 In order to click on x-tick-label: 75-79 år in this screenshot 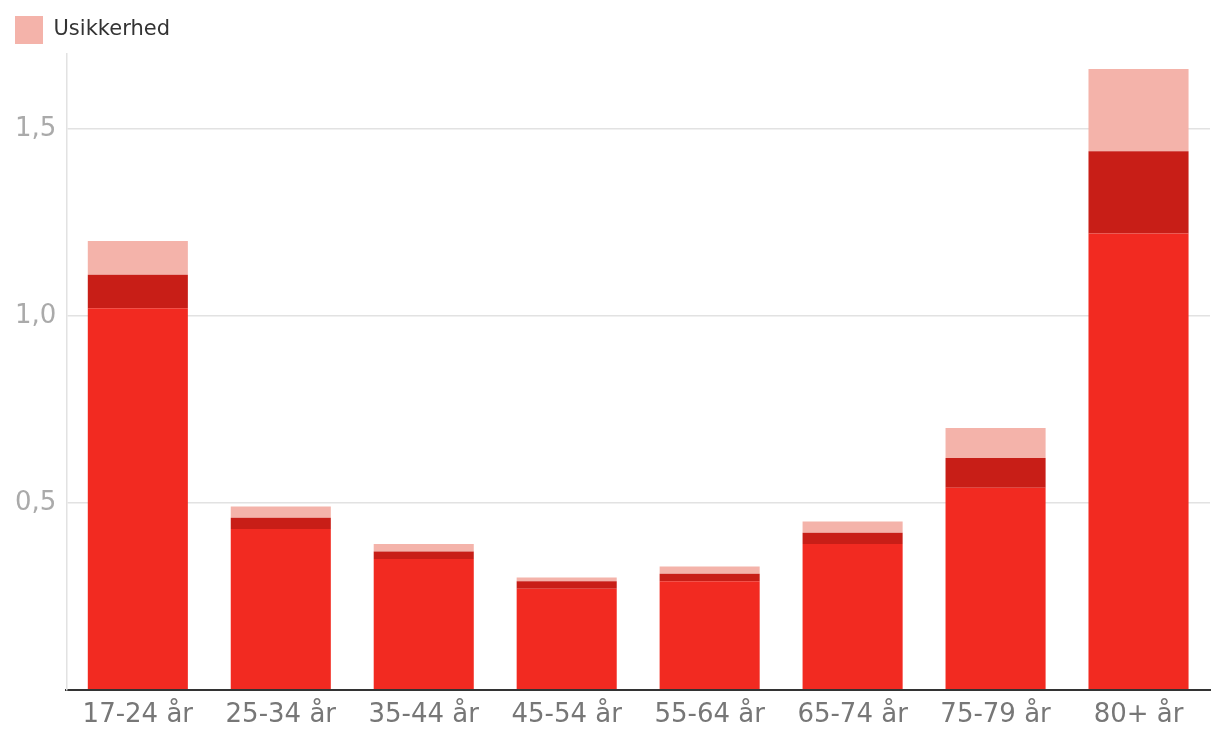, I will do `click(996, 713)`.